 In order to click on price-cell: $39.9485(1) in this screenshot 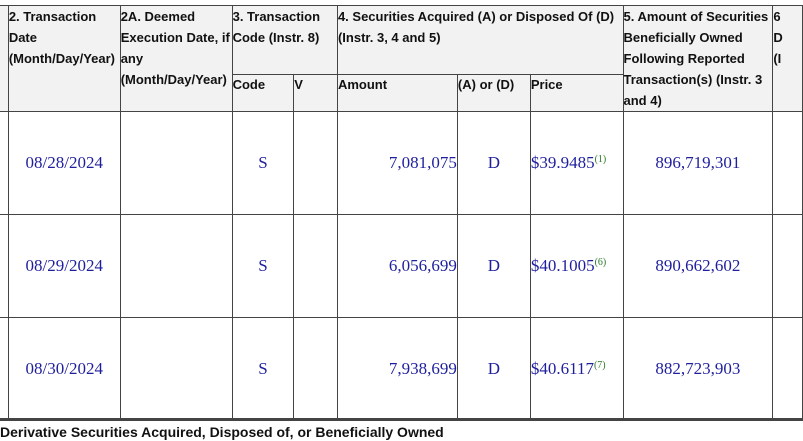, I will do `click(576, 163)`.